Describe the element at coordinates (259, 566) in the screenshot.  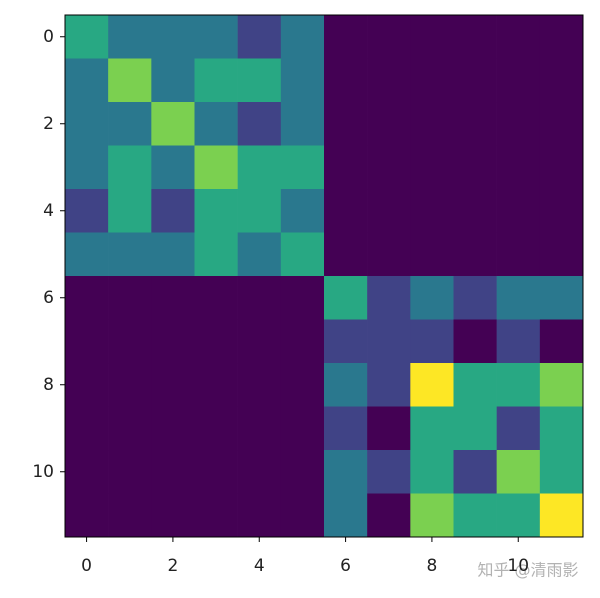
I see `x-tick-label: 4` at that location.